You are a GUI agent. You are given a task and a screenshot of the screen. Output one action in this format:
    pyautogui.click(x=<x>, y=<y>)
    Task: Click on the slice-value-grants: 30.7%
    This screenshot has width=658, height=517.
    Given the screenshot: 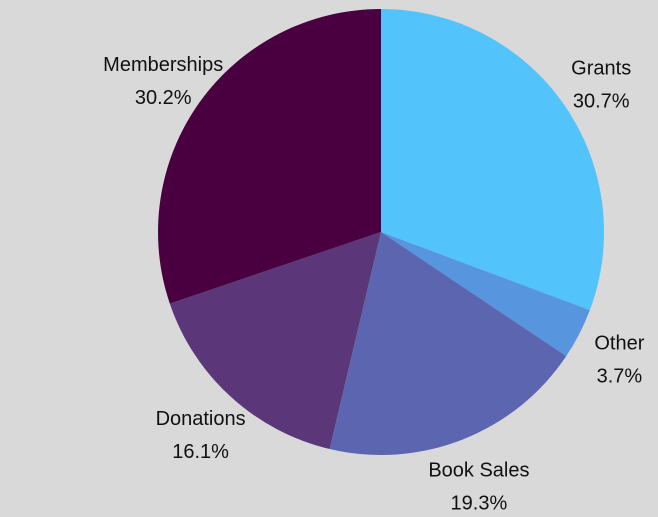 What is the action you would take?
    pyautogui.click(x=601, y=101)
    